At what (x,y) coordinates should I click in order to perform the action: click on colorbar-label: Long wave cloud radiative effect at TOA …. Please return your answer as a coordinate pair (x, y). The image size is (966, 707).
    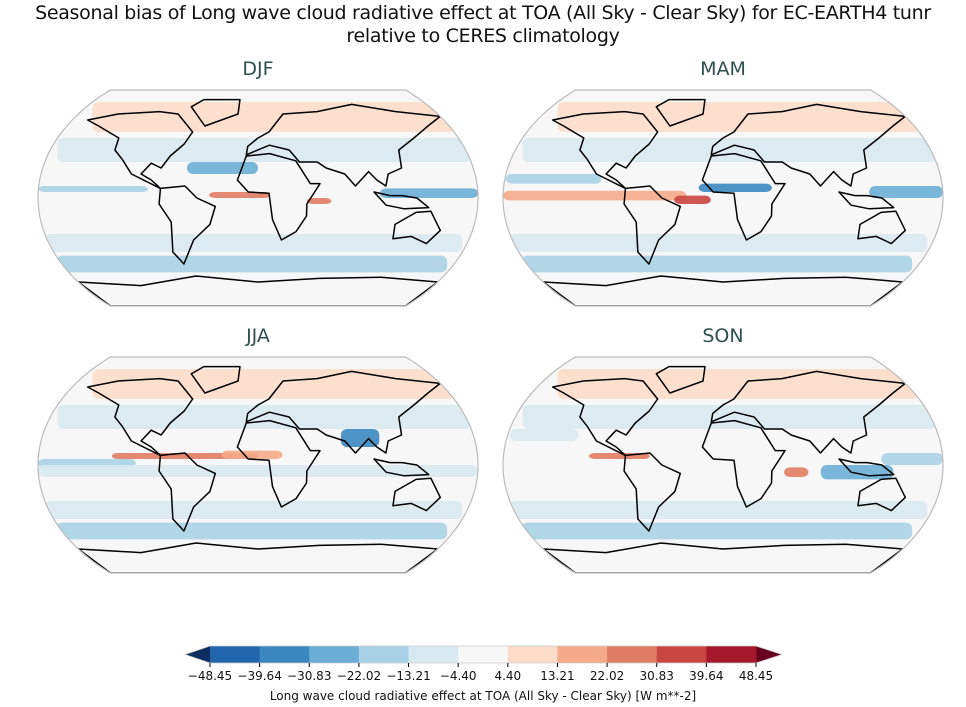
    Looking at the image, I should click on (483, 696).